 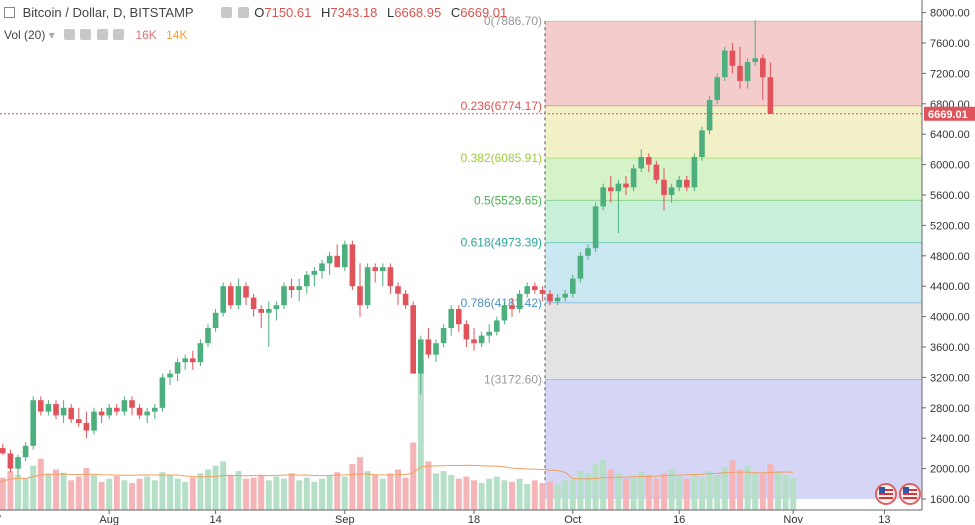 What do you see at coordinates (86, 34) in the screenshot?
I see `gear-icon` at bounding box center [86, 34].